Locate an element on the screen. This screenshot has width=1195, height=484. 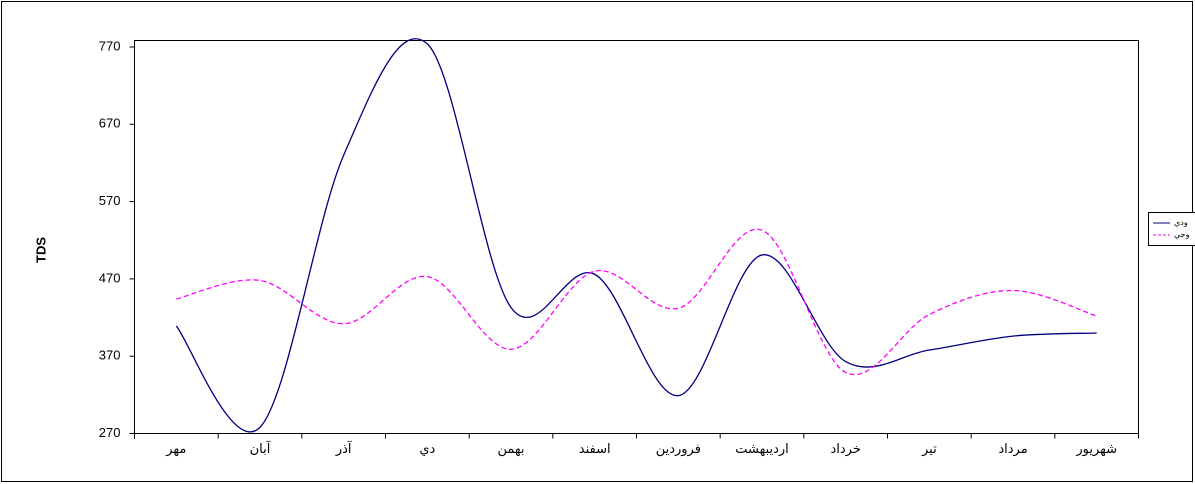
y-tick-label: 770 is located at coordinates (110, 45).